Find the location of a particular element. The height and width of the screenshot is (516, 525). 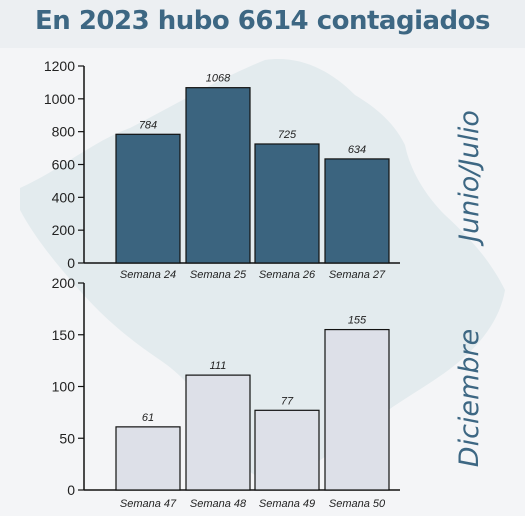

category-label: Semana 27 is located at coordinates (357, 275).